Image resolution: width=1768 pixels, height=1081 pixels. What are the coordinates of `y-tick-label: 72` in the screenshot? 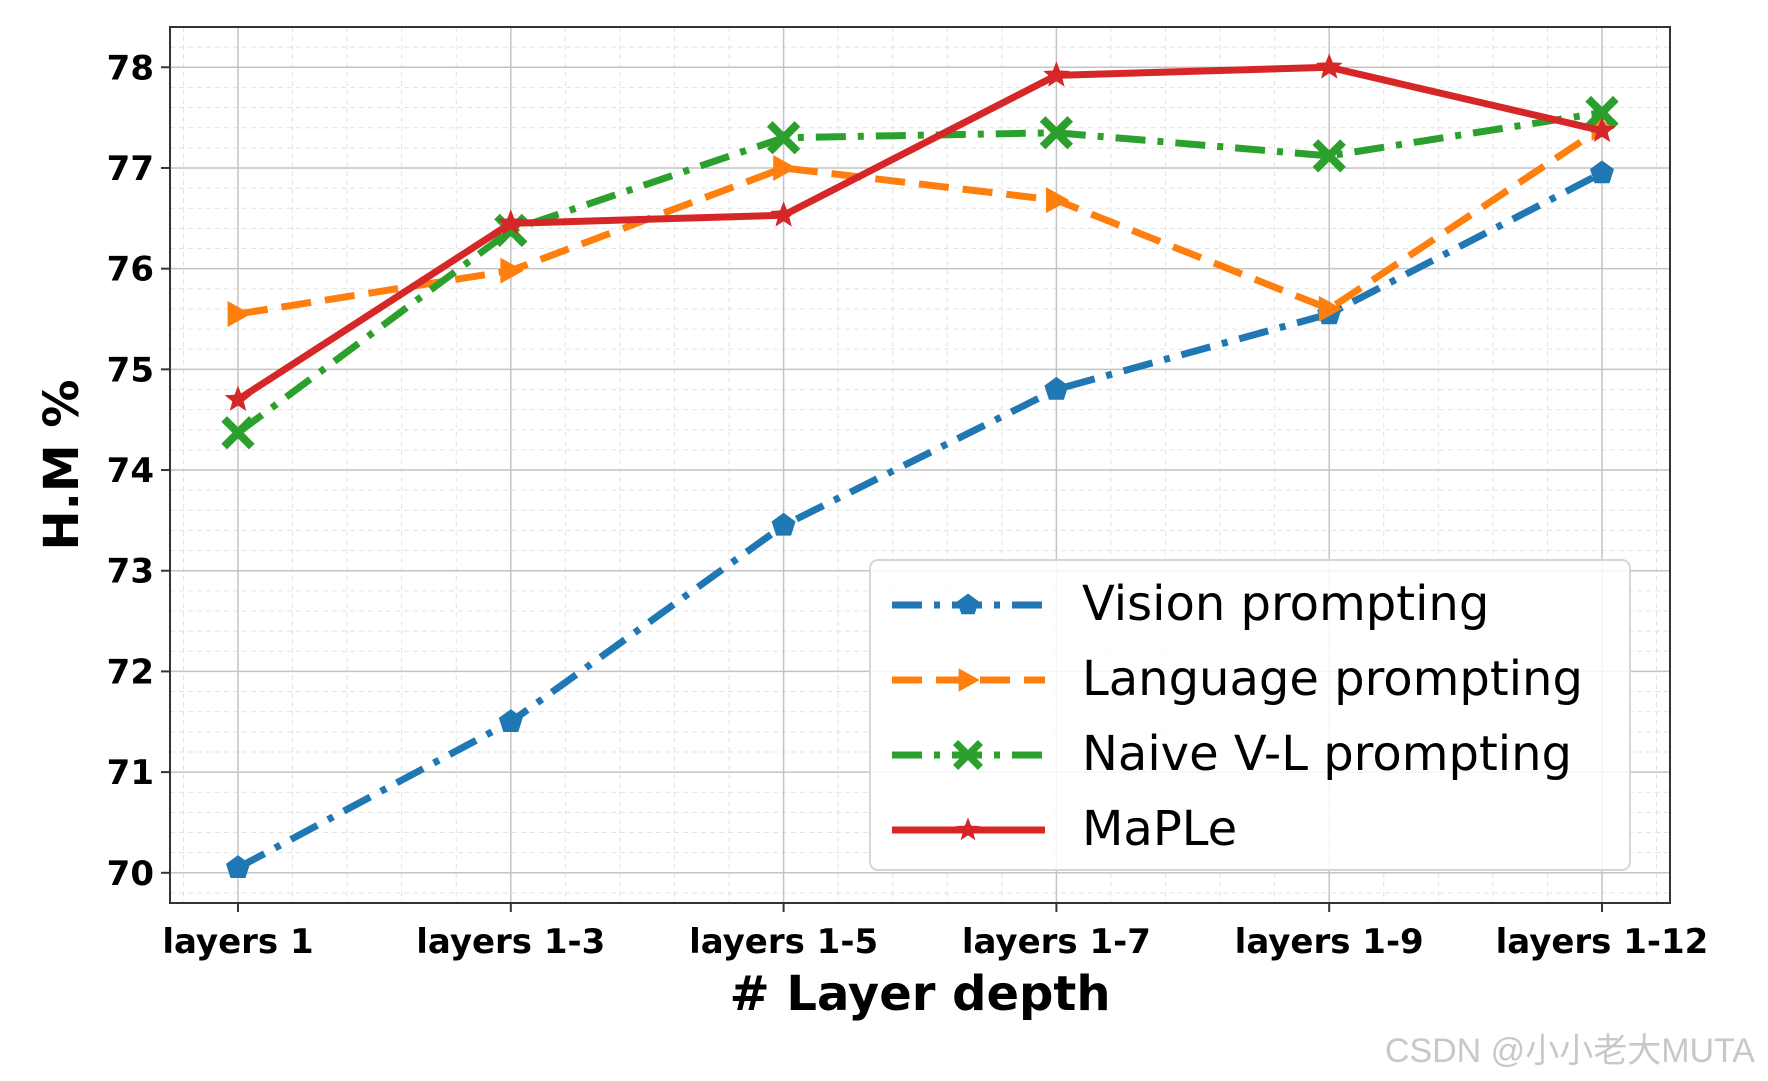 It's located at (130, 672).